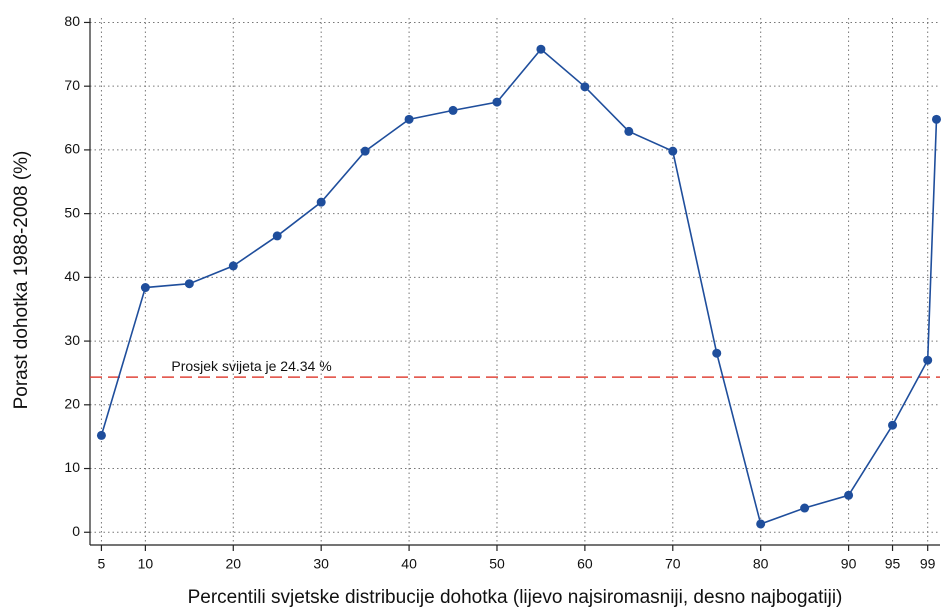 Image resolution: width=943 pixels, height=614 pixels. What do you see at coordinates (497, 564) in the screenshot?
I see `x-tick-label: 50` at bounding box center [497, 564].